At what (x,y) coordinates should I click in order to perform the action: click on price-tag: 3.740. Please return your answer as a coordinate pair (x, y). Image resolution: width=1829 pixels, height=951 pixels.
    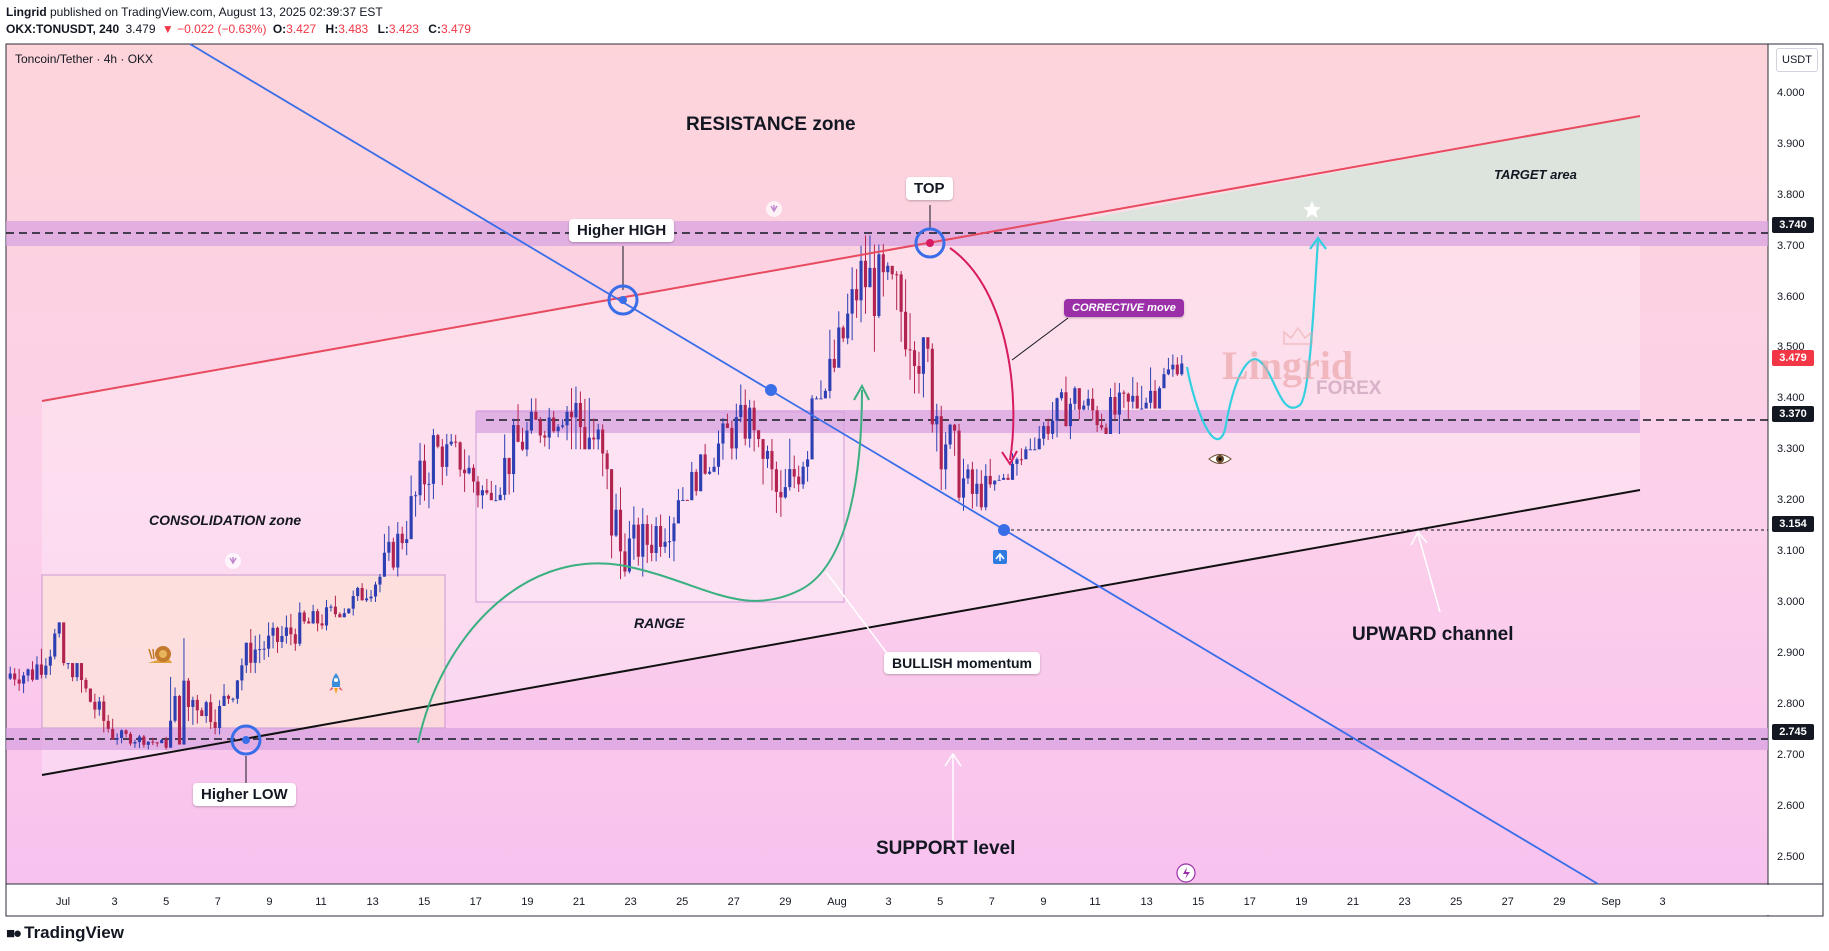
    Looking at the image, I should click on (1793, 225).